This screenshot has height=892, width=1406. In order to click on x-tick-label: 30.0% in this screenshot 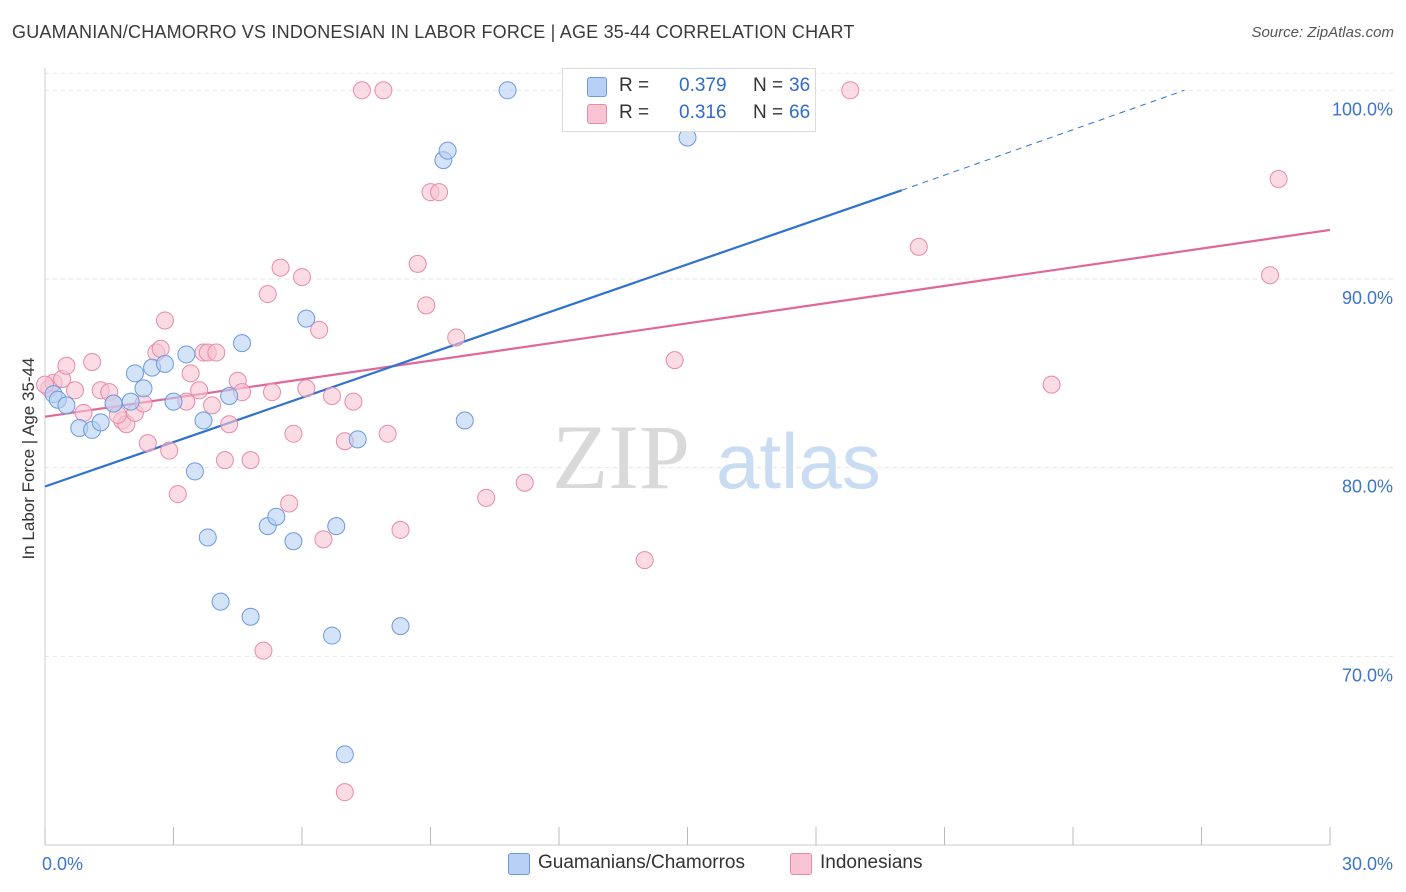, I will do `click(1367, 864)`.